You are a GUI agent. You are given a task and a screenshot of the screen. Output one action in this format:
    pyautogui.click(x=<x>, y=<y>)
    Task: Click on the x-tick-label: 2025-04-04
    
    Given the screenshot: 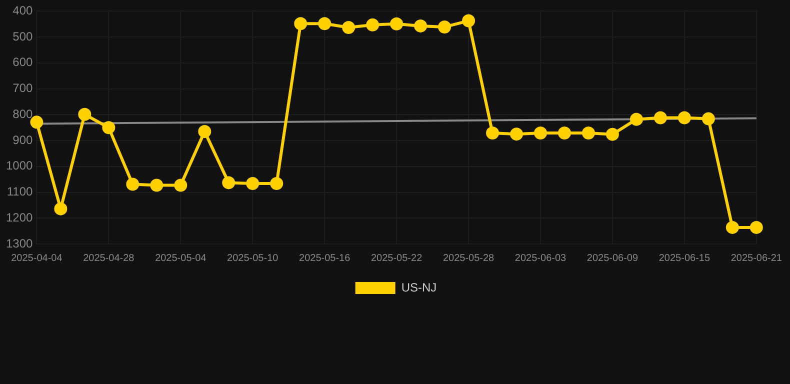 What is the action you would take?
    pyautogui.click(x=37, y=258)
    